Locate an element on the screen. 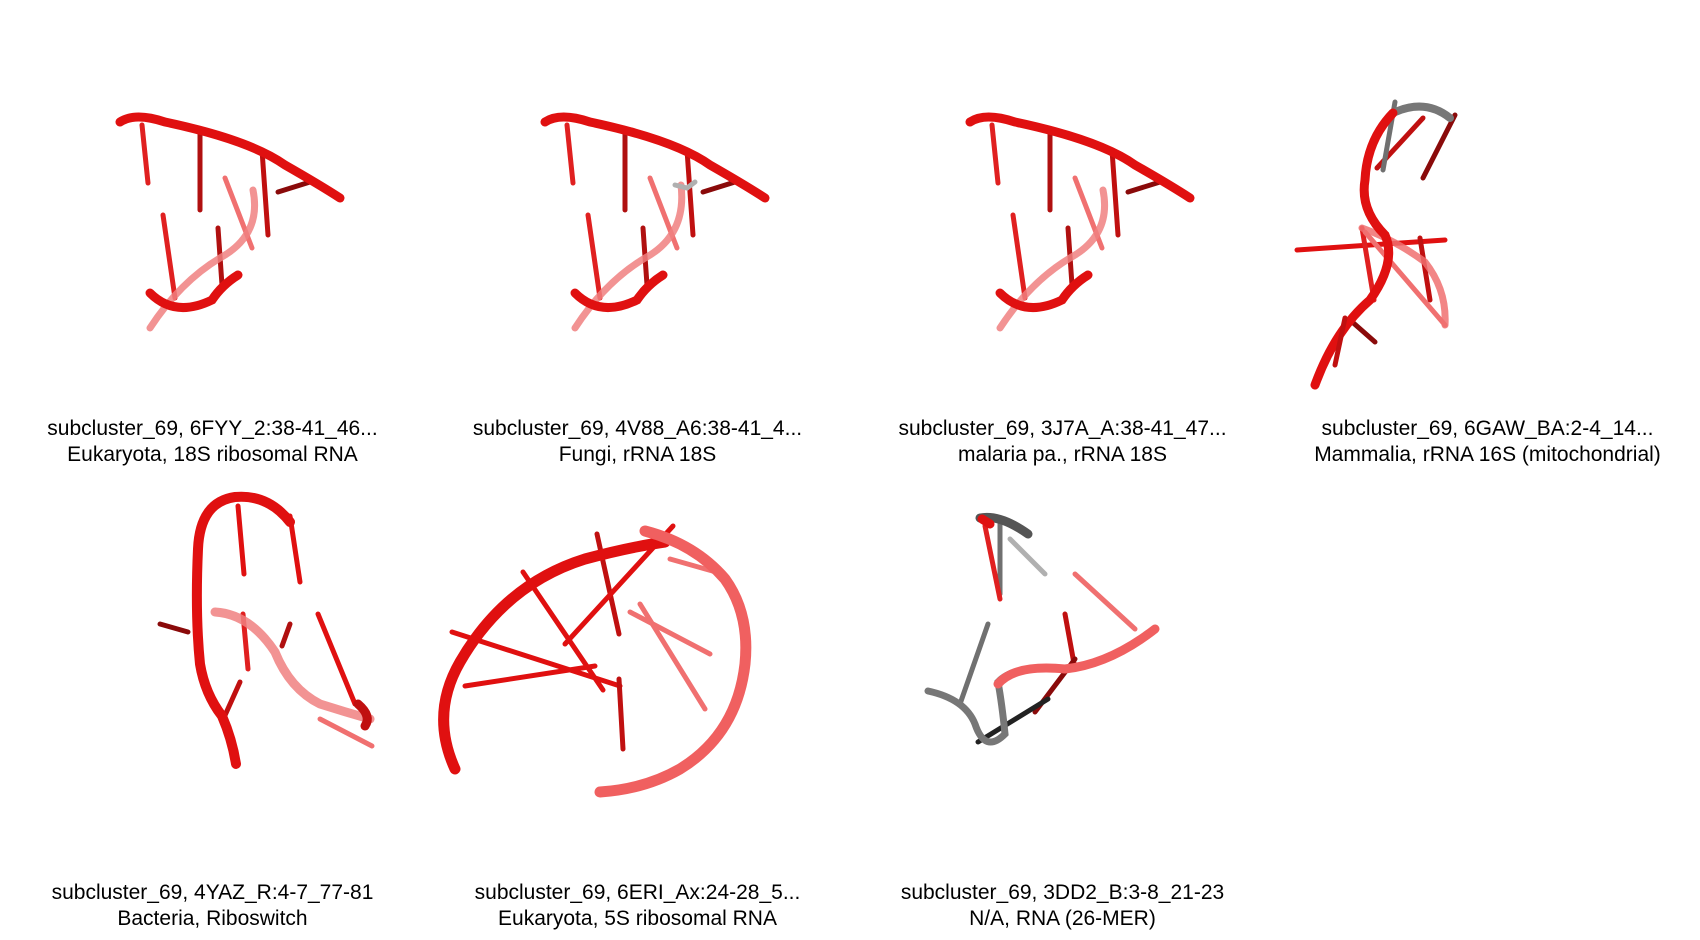 This screenshot has height=940, width=1700. panel-title: subcluster_69, 4YAZ_R:4-7_77-81 is located at coordinates (212, 892).